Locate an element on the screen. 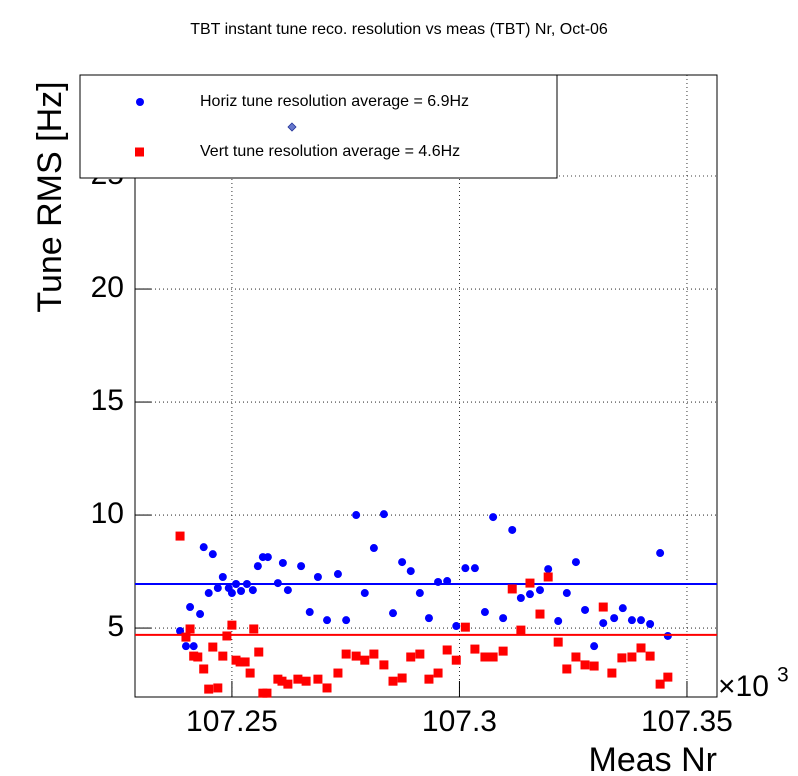  x-axis-label: Meas Nr is located at coordinates (653, 758).